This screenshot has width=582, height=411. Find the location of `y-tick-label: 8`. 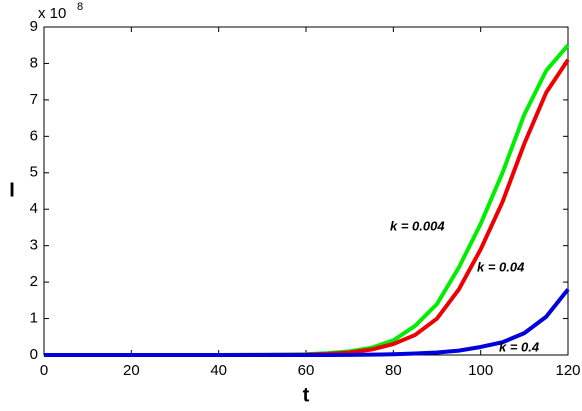

y-tick-label: 8 is located at coordinates (34, 62).